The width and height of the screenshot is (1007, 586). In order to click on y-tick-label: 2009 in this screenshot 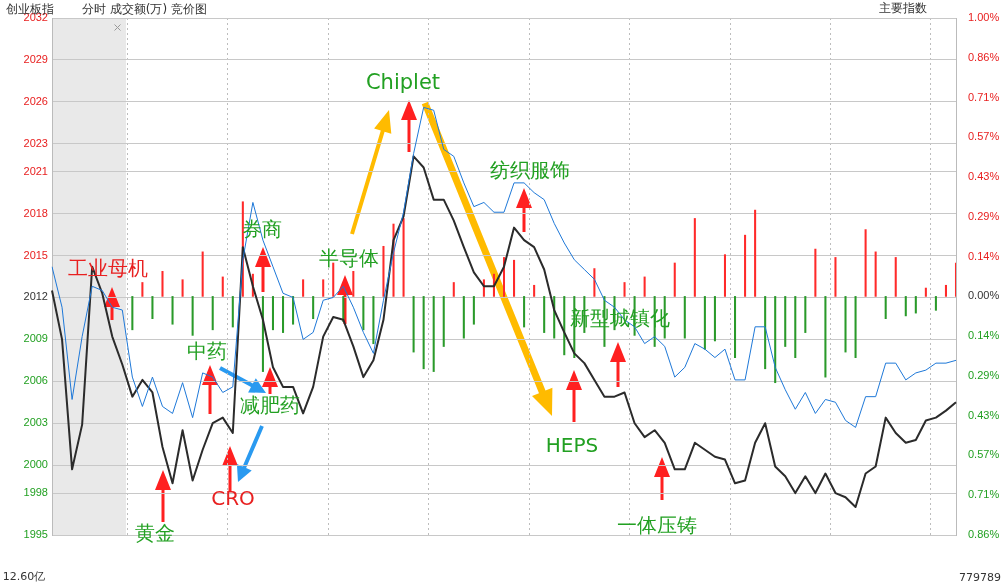, I will do `click(35, 338)`.